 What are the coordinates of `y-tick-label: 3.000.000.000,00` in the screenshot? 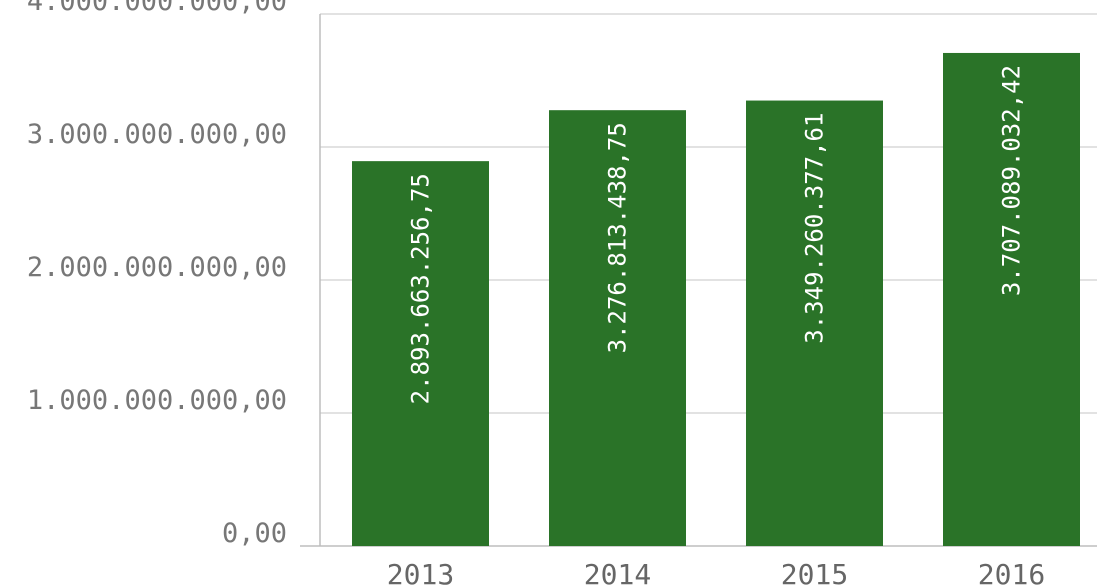 It's located at (157, 134).